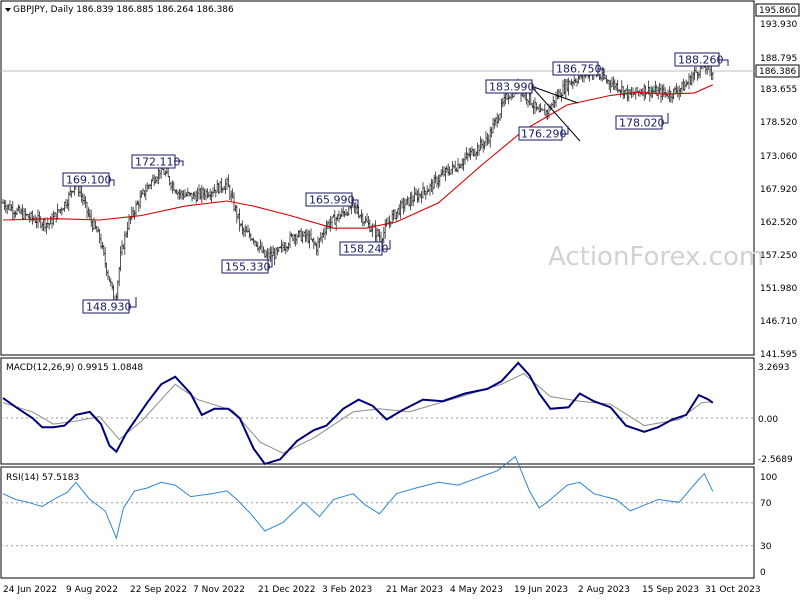 Image resolution: width=800 pixels, height=604 pixels. What do you see at coordinates (775, 460) in the screenshot?
I see `macd-tick: -2.5689` at bounding box center [775, 460].